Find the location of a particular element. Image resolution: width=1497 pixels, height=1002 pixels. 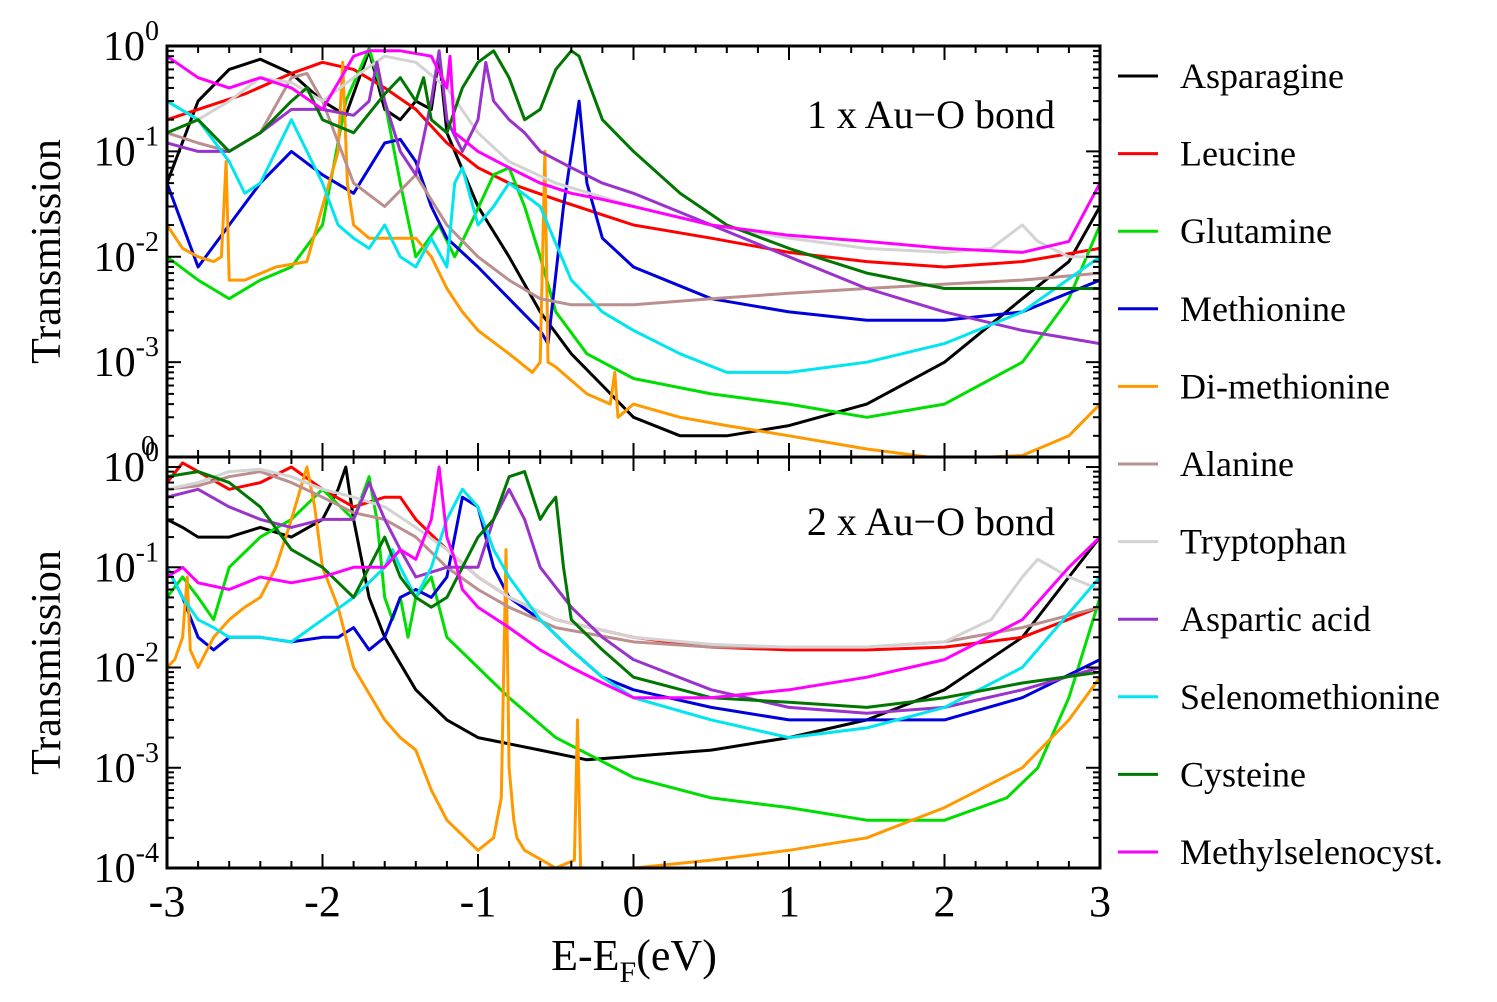

legend-label: Methylselenocyst. is located at coordinates (1311, 852).